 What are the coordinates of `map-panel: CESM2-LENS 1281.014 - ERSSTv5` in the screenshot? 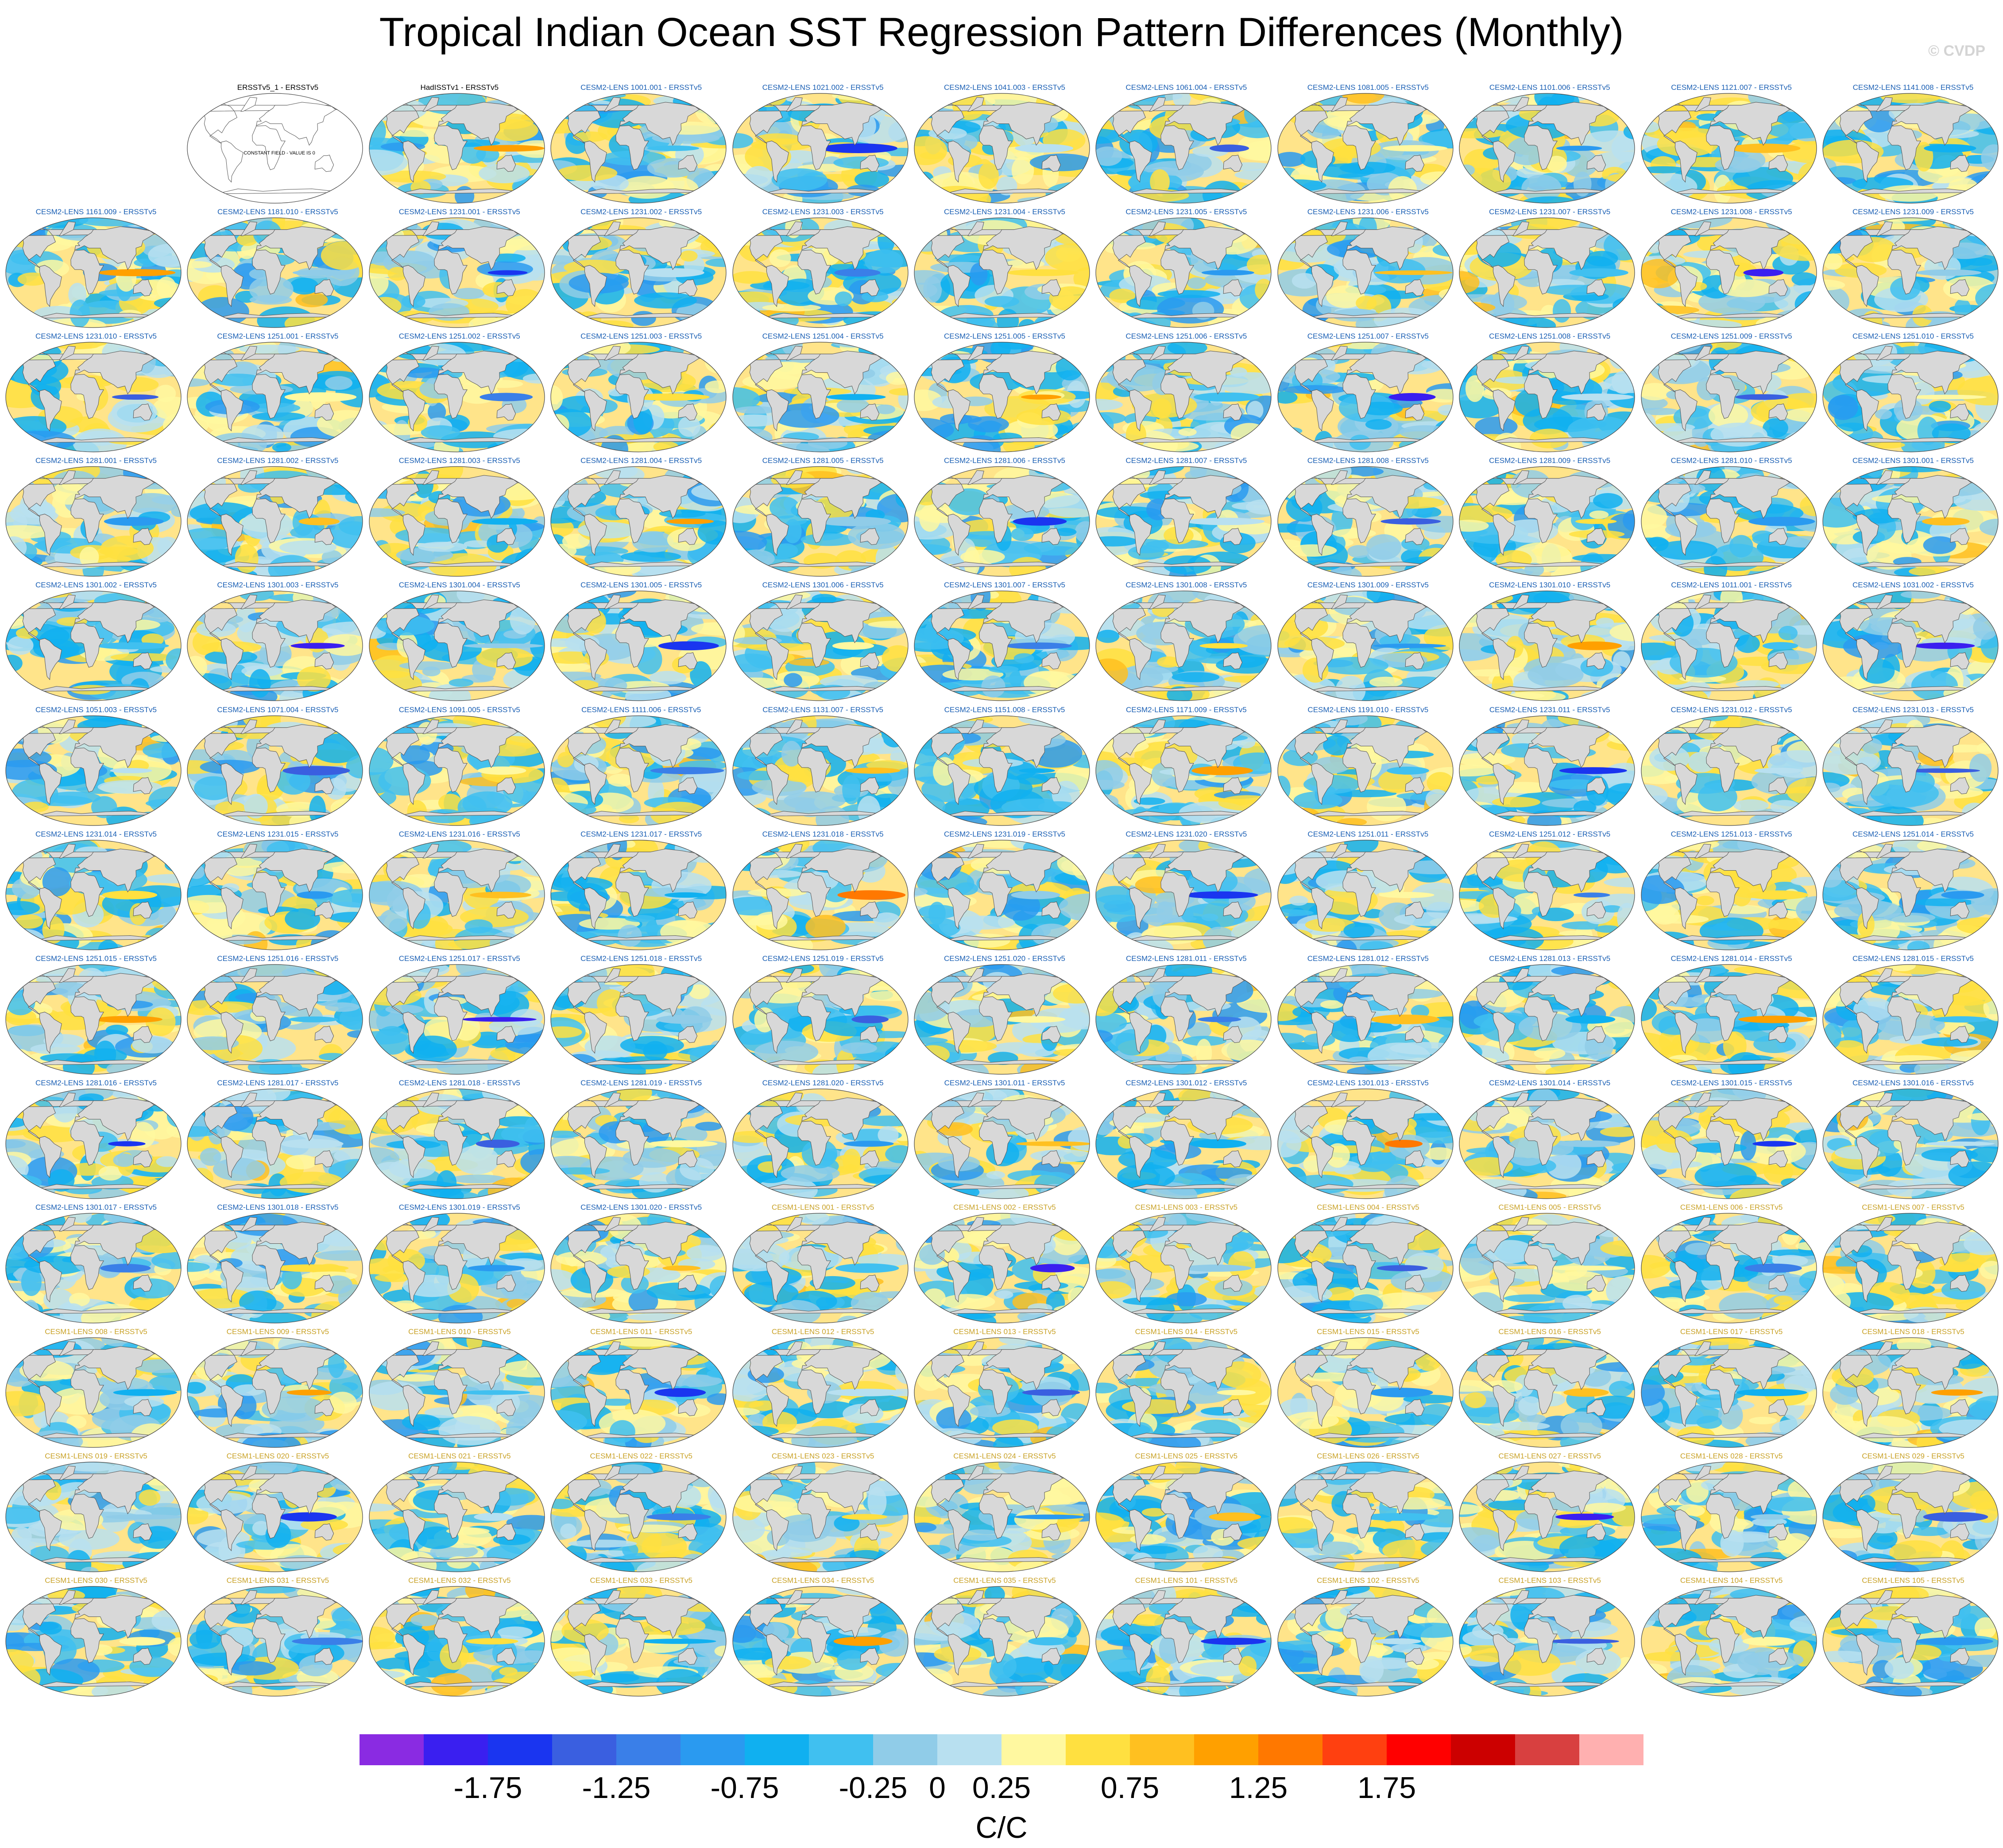 It's located at (1731, 1017).